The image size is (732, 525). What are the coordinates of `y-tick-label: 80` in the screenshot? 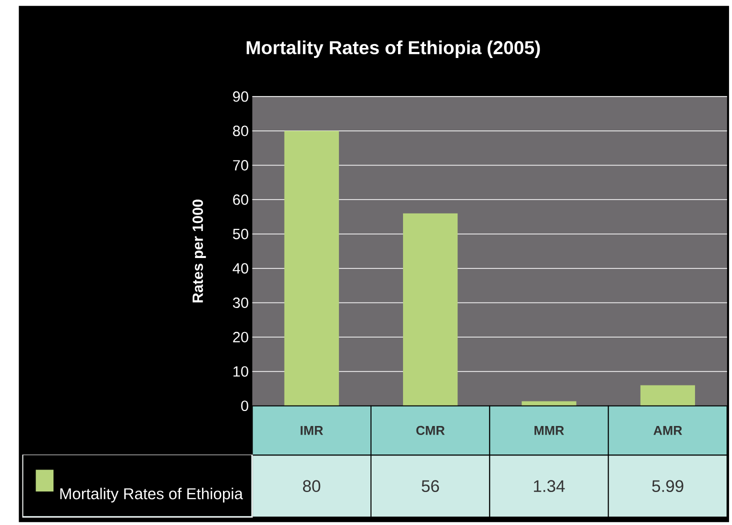 It's located at (240, 131).